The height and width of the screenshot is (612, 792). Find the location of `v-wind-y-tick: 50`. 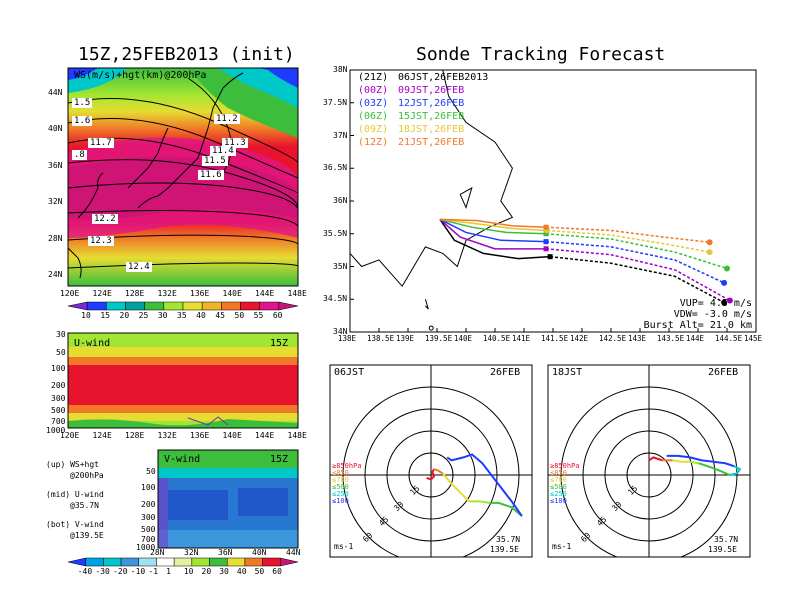

v-wind-y-tick: 50 is located at coordinates (151, 471).